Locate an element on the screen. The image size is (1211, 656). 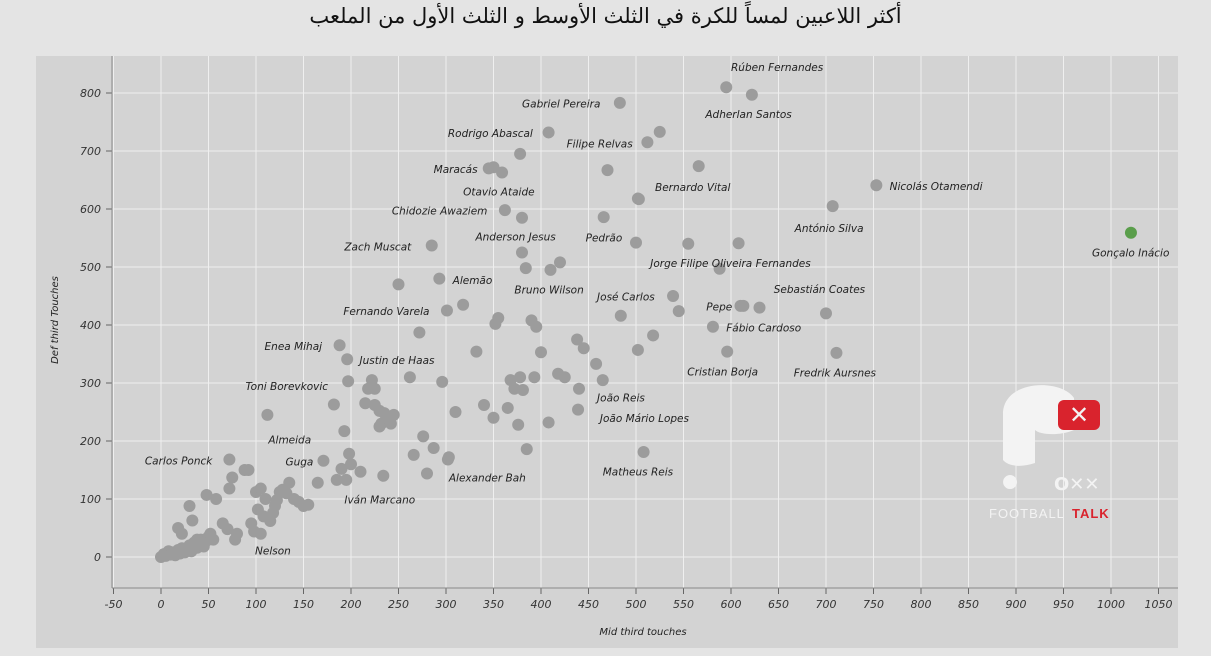
logo-word-talk: TALK is located at coordinates (1091, 513).